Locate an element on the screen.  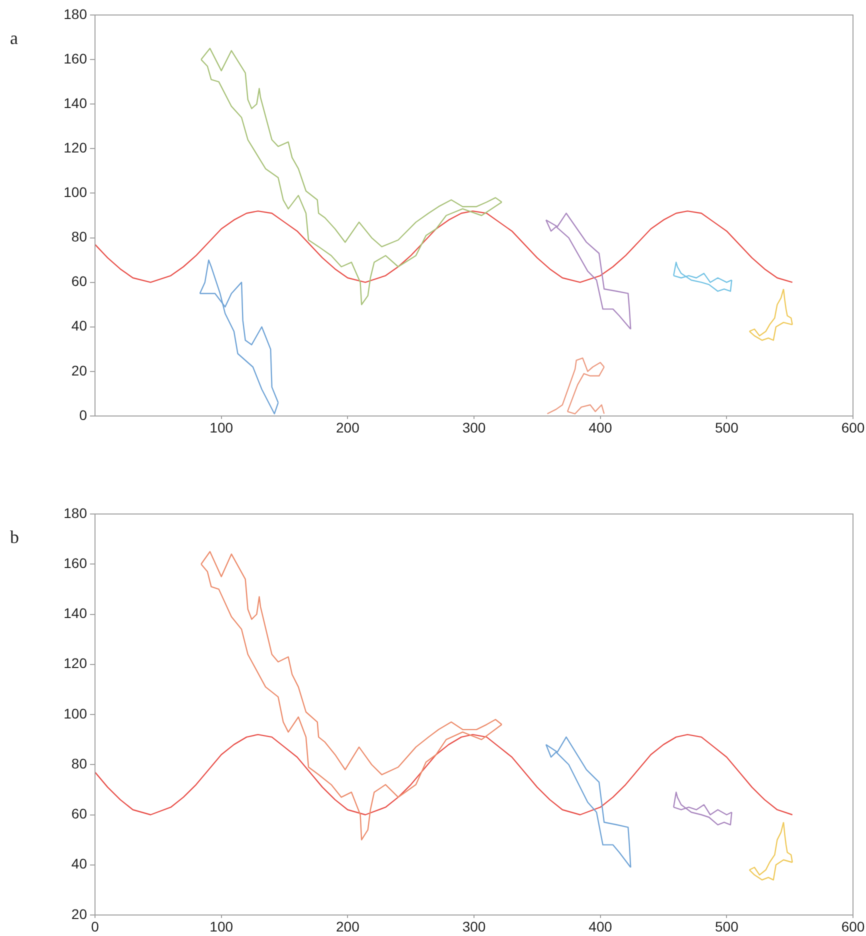
text: b is located at coordinates (14, 537).